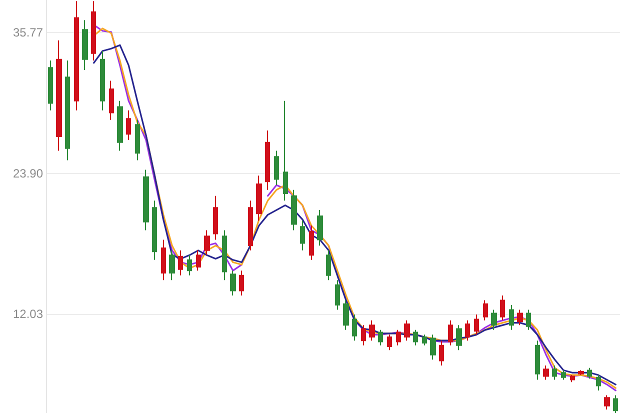  I want to click on y-tick-label: 12.03, so click(28, 314).